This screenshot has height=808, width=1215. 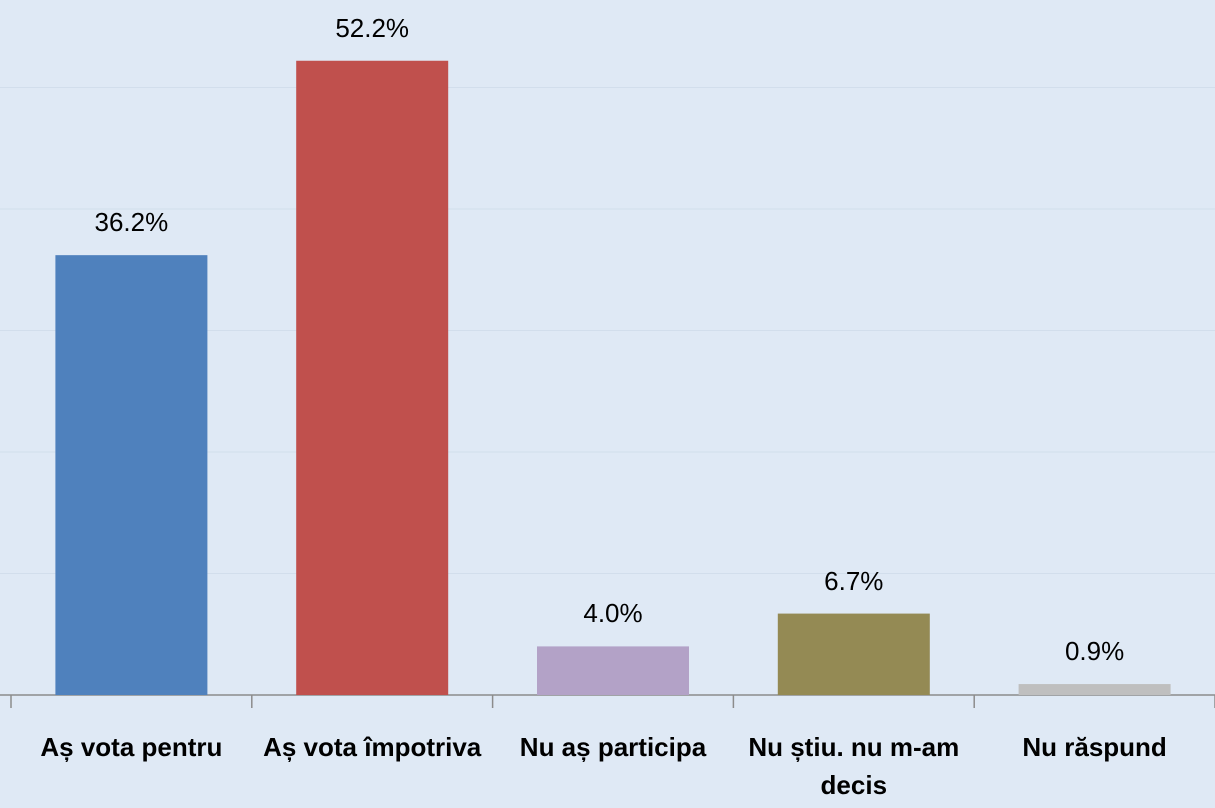 What do you see at coordinates (372, 747) in the screenshot?
I see `x-tick-label: Aș vota împotriva` at bounding box center [372, 747].